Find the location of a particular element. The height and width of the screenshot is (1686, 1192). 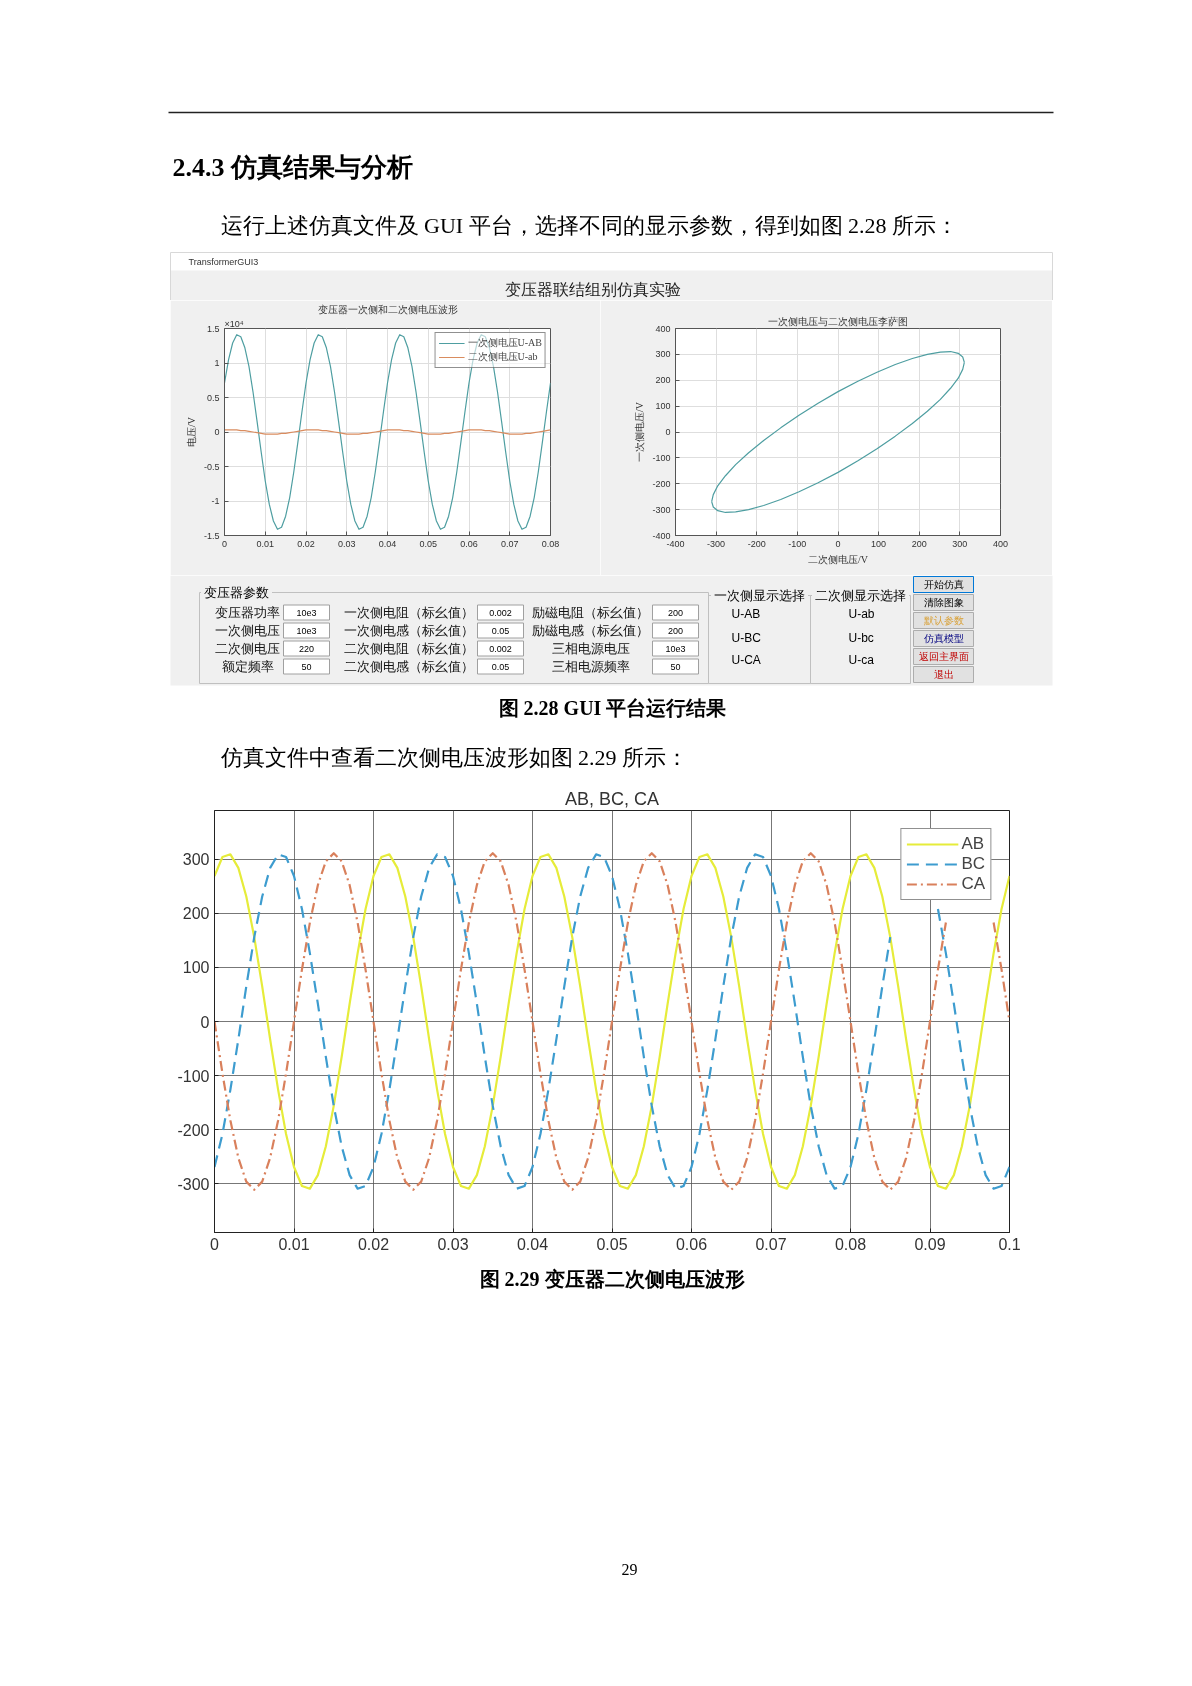

text: 变压器参数 is located at coordinates (236, 592).